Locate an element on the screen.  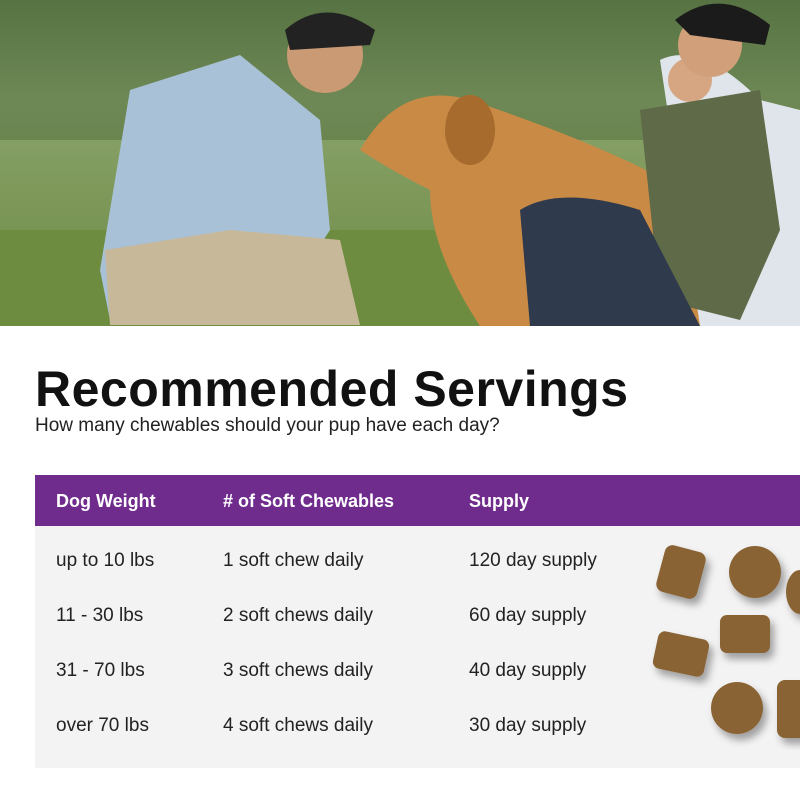
cell-chews: 4 soft chews daily is located at coordinates (298, 725).